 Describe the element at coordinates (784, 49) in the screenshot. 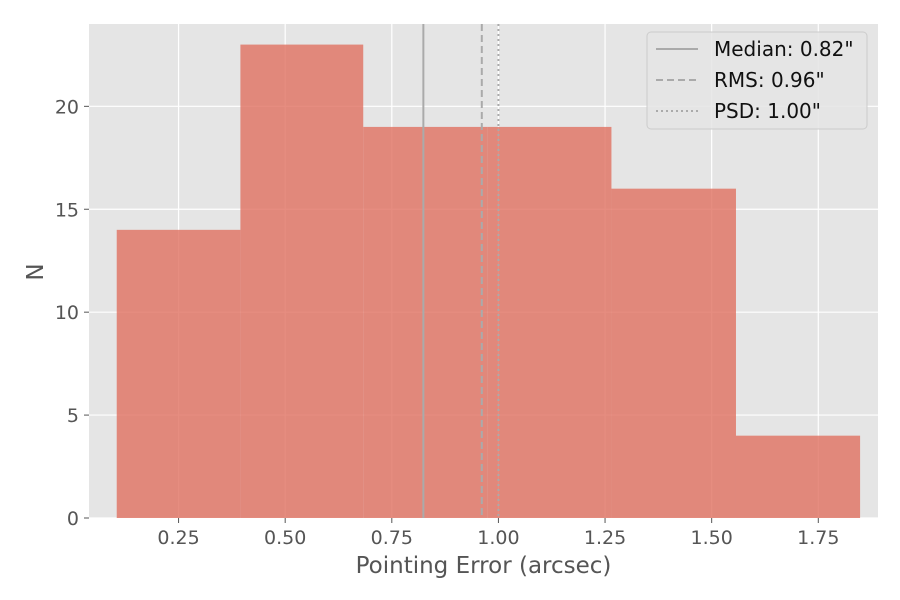

I see `legend-median-label: Median: 0.82"` at that location.